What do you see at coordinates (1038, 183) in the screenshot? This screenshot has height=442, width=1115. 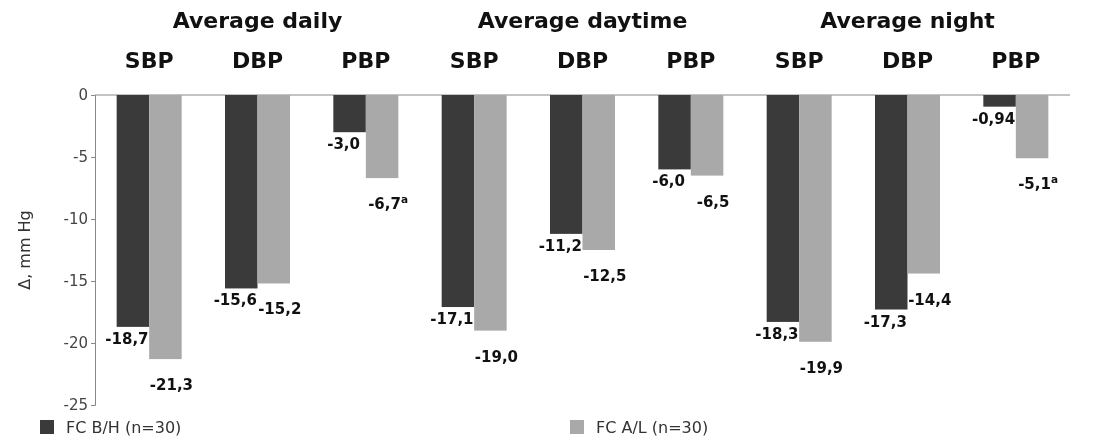 I see `data-label: -5,1$^{a}$` at bounding box center [1038, 183].